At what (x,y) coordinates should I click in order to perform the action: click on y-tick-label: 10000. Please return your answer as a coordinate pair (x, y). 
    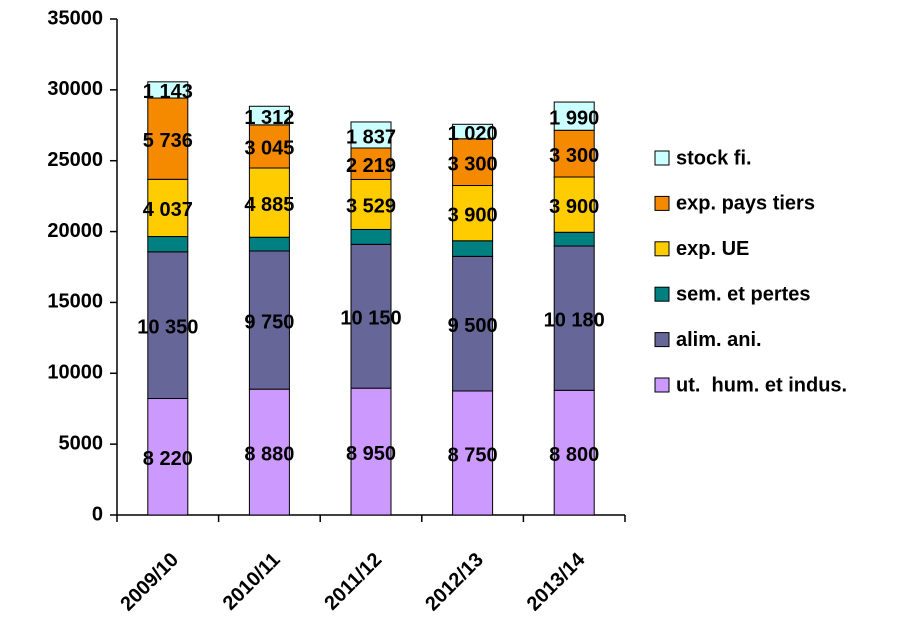
    Looking at the image, I should click on (75, 373).